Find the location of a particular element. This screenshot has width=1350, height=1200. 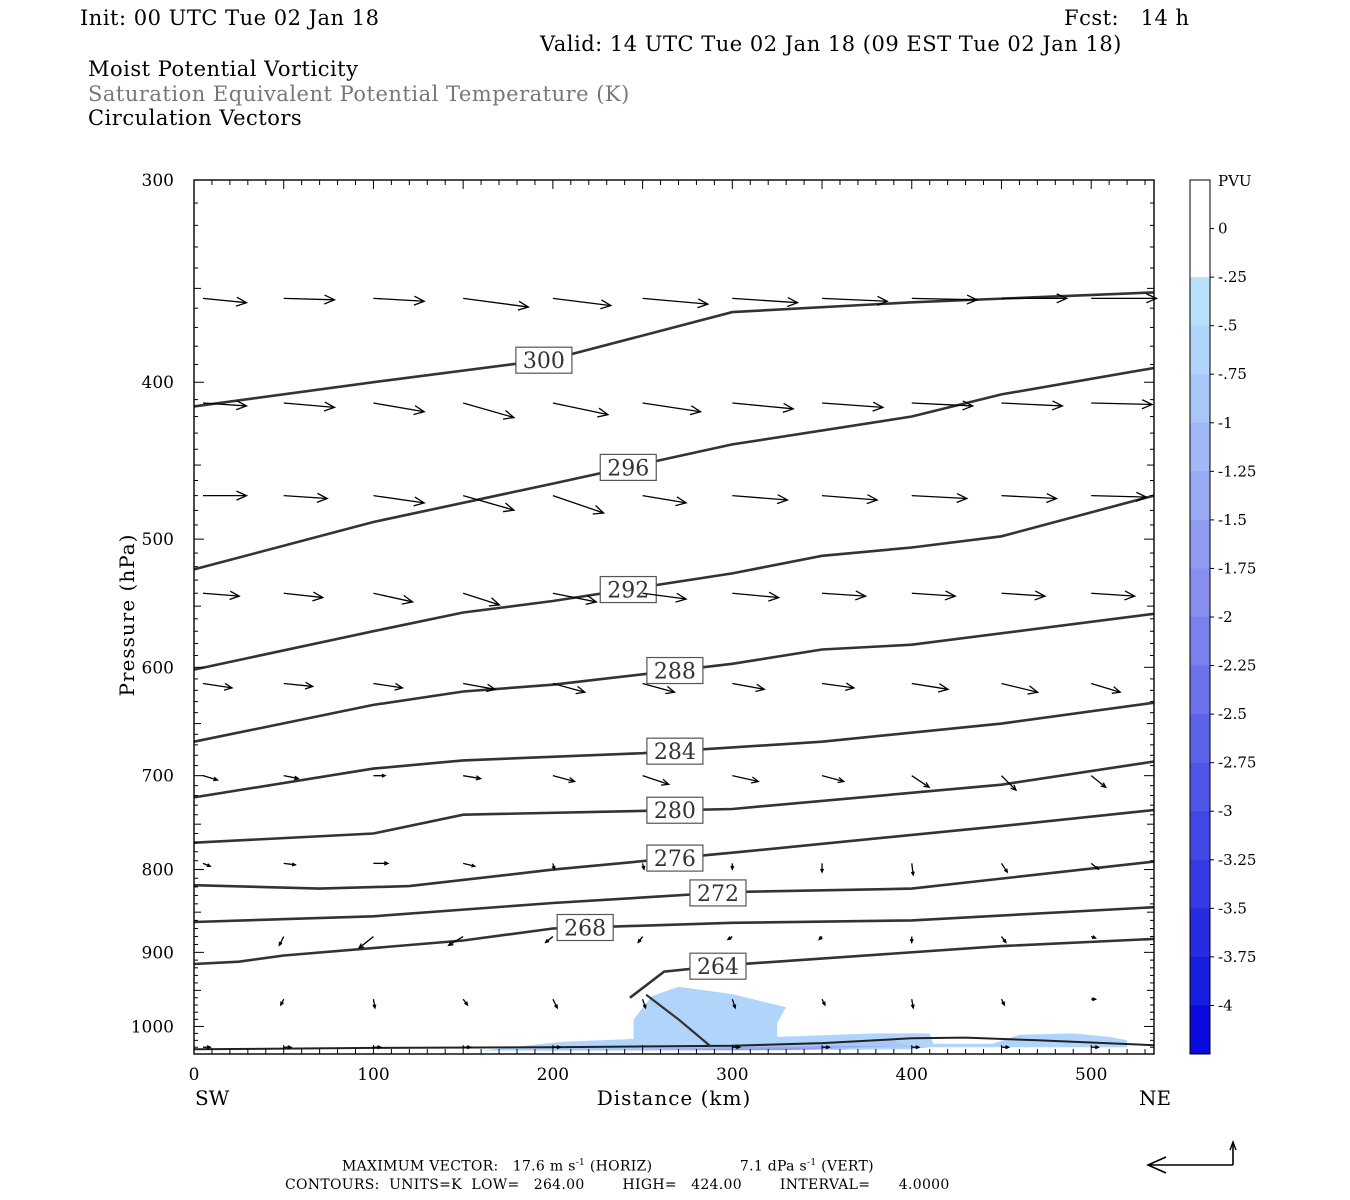

colorbar-label: -.25 is located at coordinates (1232, 277).